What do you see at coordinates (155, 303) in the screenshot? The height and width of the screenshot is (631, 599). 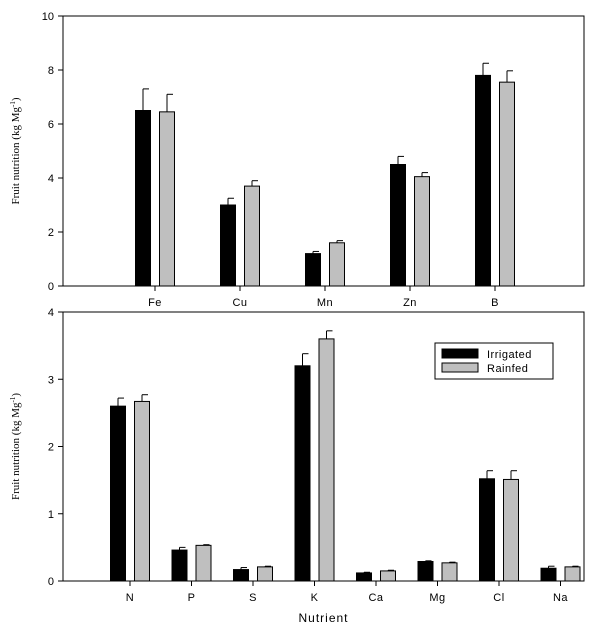 I see `x-category-label: Fe` at bounding box center [155, 303].